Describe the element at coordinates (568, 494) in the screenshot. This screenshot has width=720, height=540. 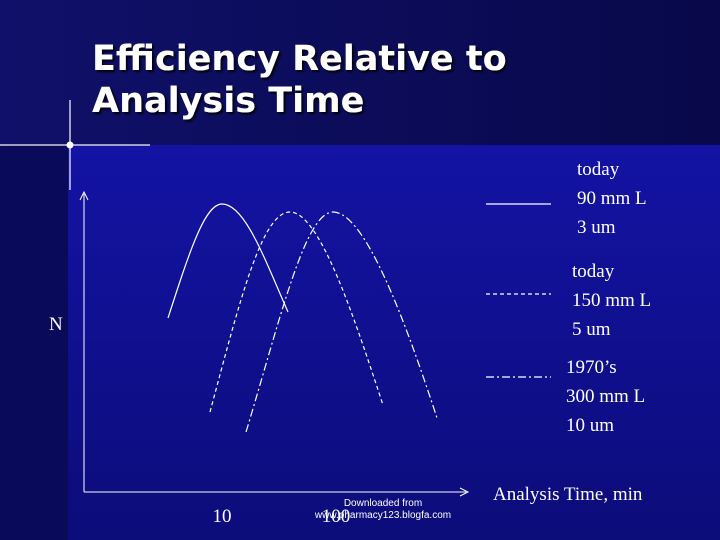
I see `x-label: Analysis Time, min` at that location.